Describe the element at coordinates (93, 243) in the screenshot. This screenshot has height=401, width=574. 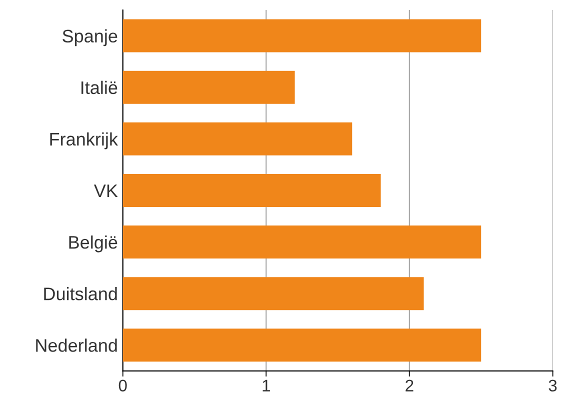
I see `y-tick-label: België` at that location.